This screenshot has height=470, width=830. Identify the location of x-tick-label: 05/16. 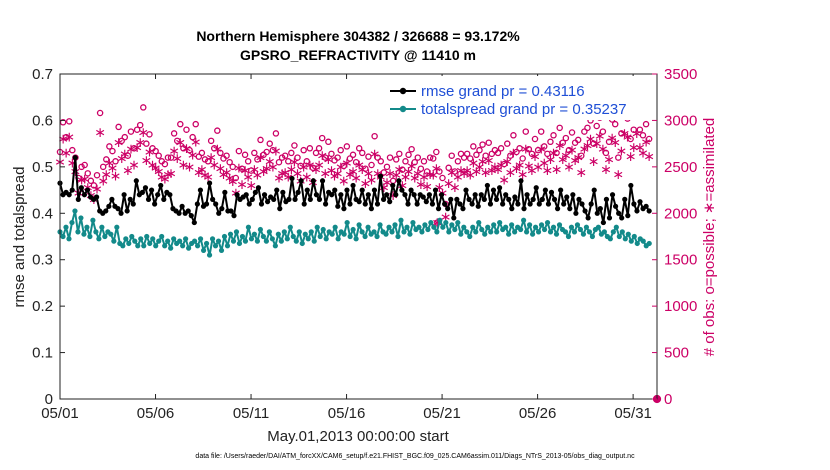
(347, 413).